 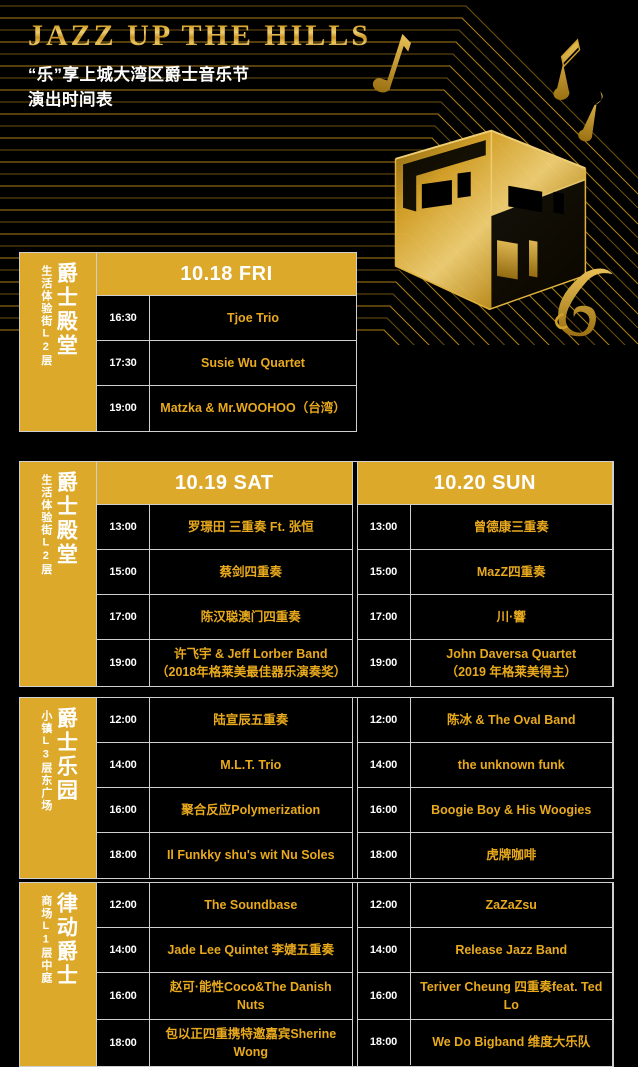 I want to click on performance-row: 16:00 赵可·能性Coco&The Danish Nuts, so click(x=224, y=996).